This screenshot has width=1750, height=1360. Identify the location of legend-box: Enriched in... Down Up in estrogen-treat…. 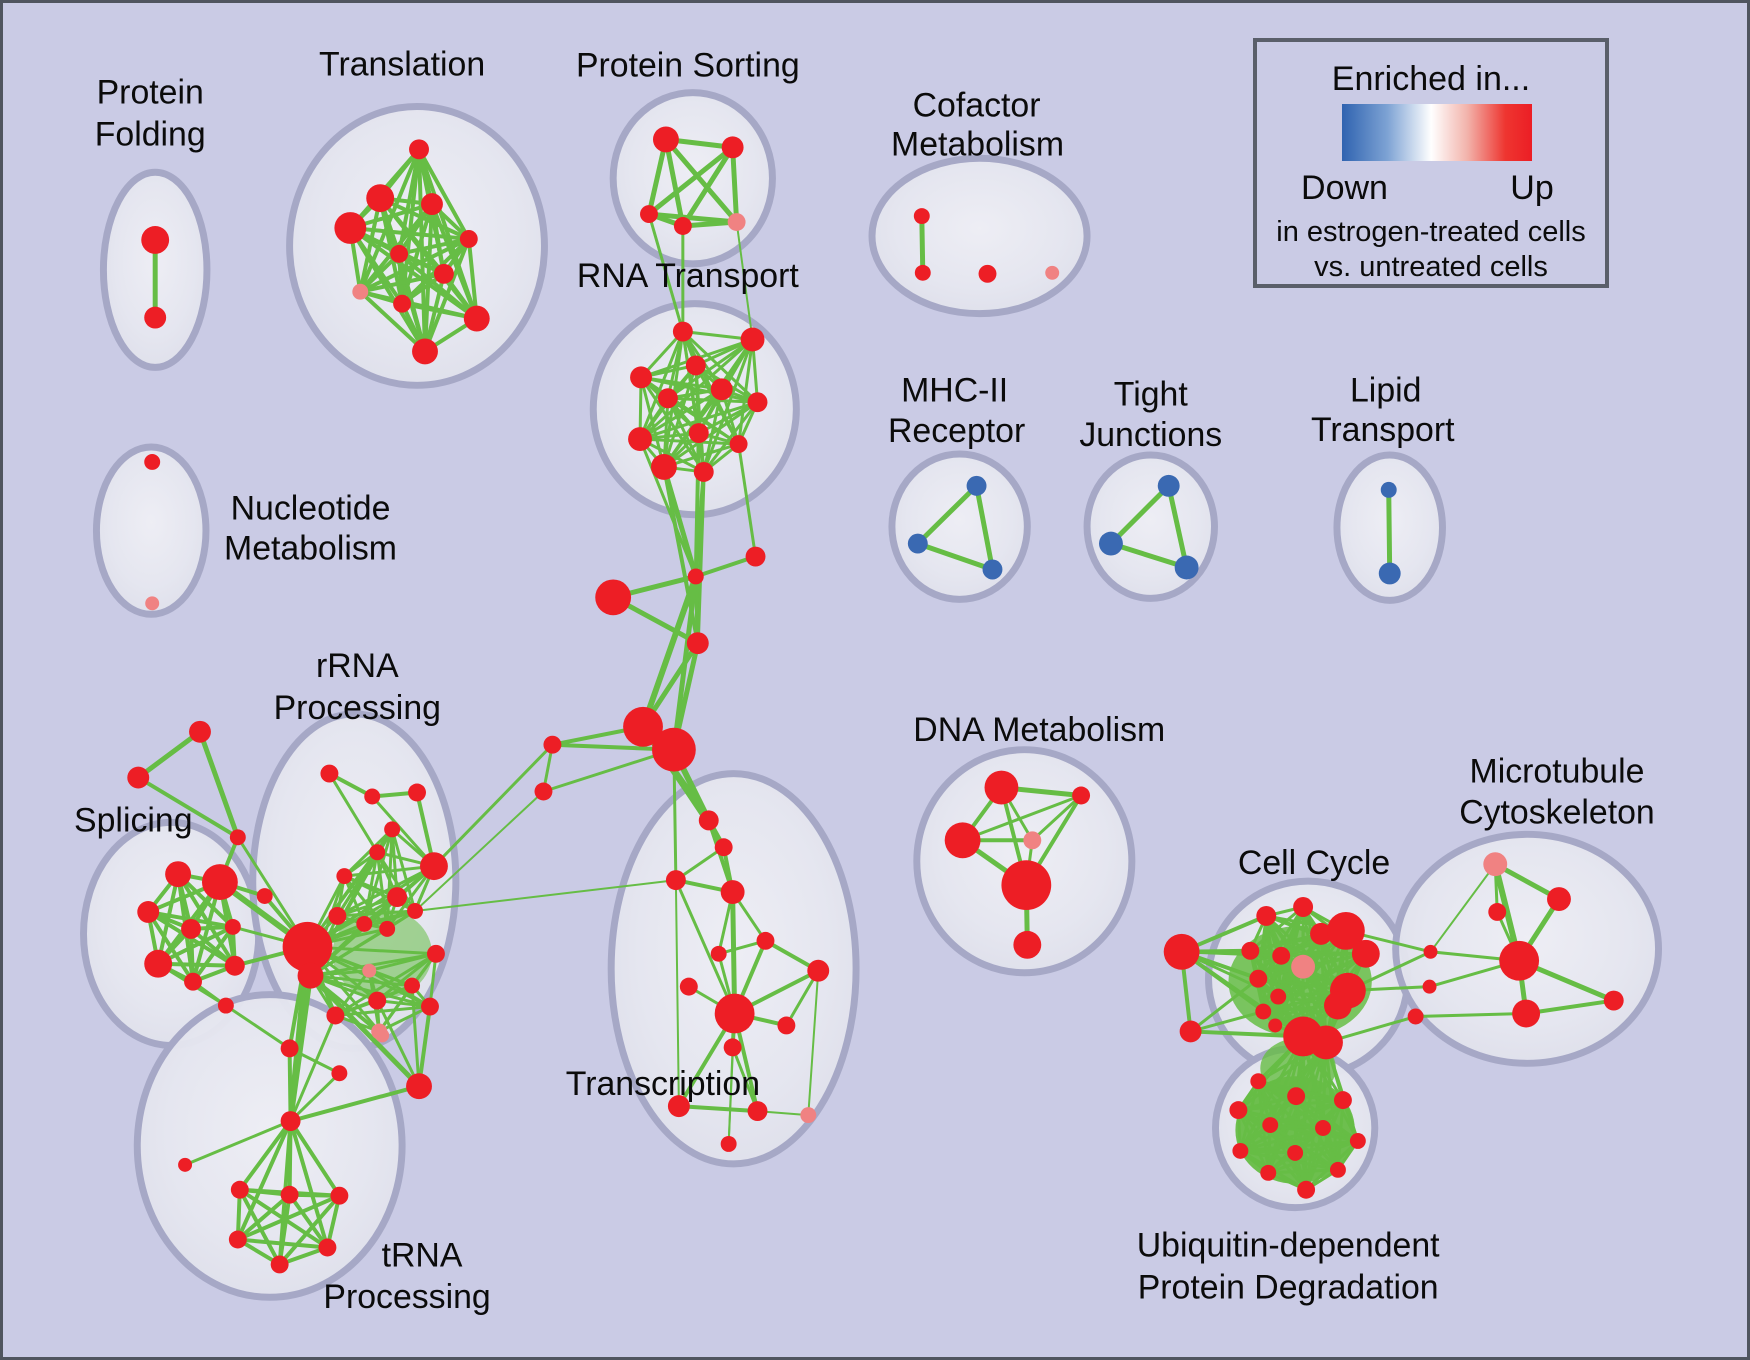
(1431, 163).